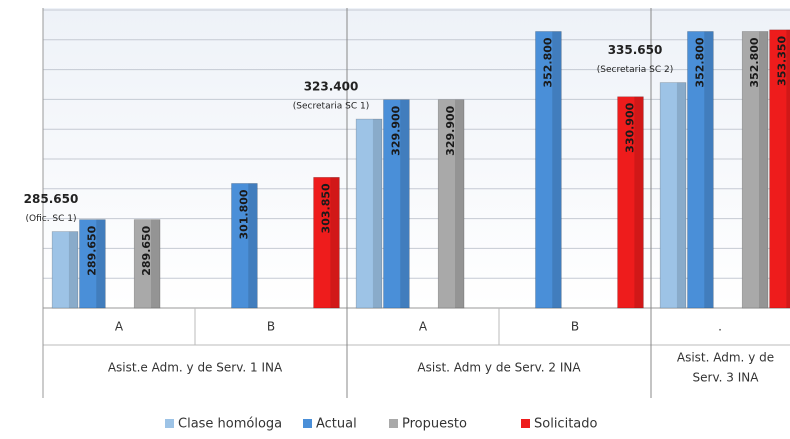 The image size is (790, 439). What do you see at coordinates (331, 107) in the screenshot?
I see `annotation: (Secretaria SC 1)` at bounding box center [331, 107].